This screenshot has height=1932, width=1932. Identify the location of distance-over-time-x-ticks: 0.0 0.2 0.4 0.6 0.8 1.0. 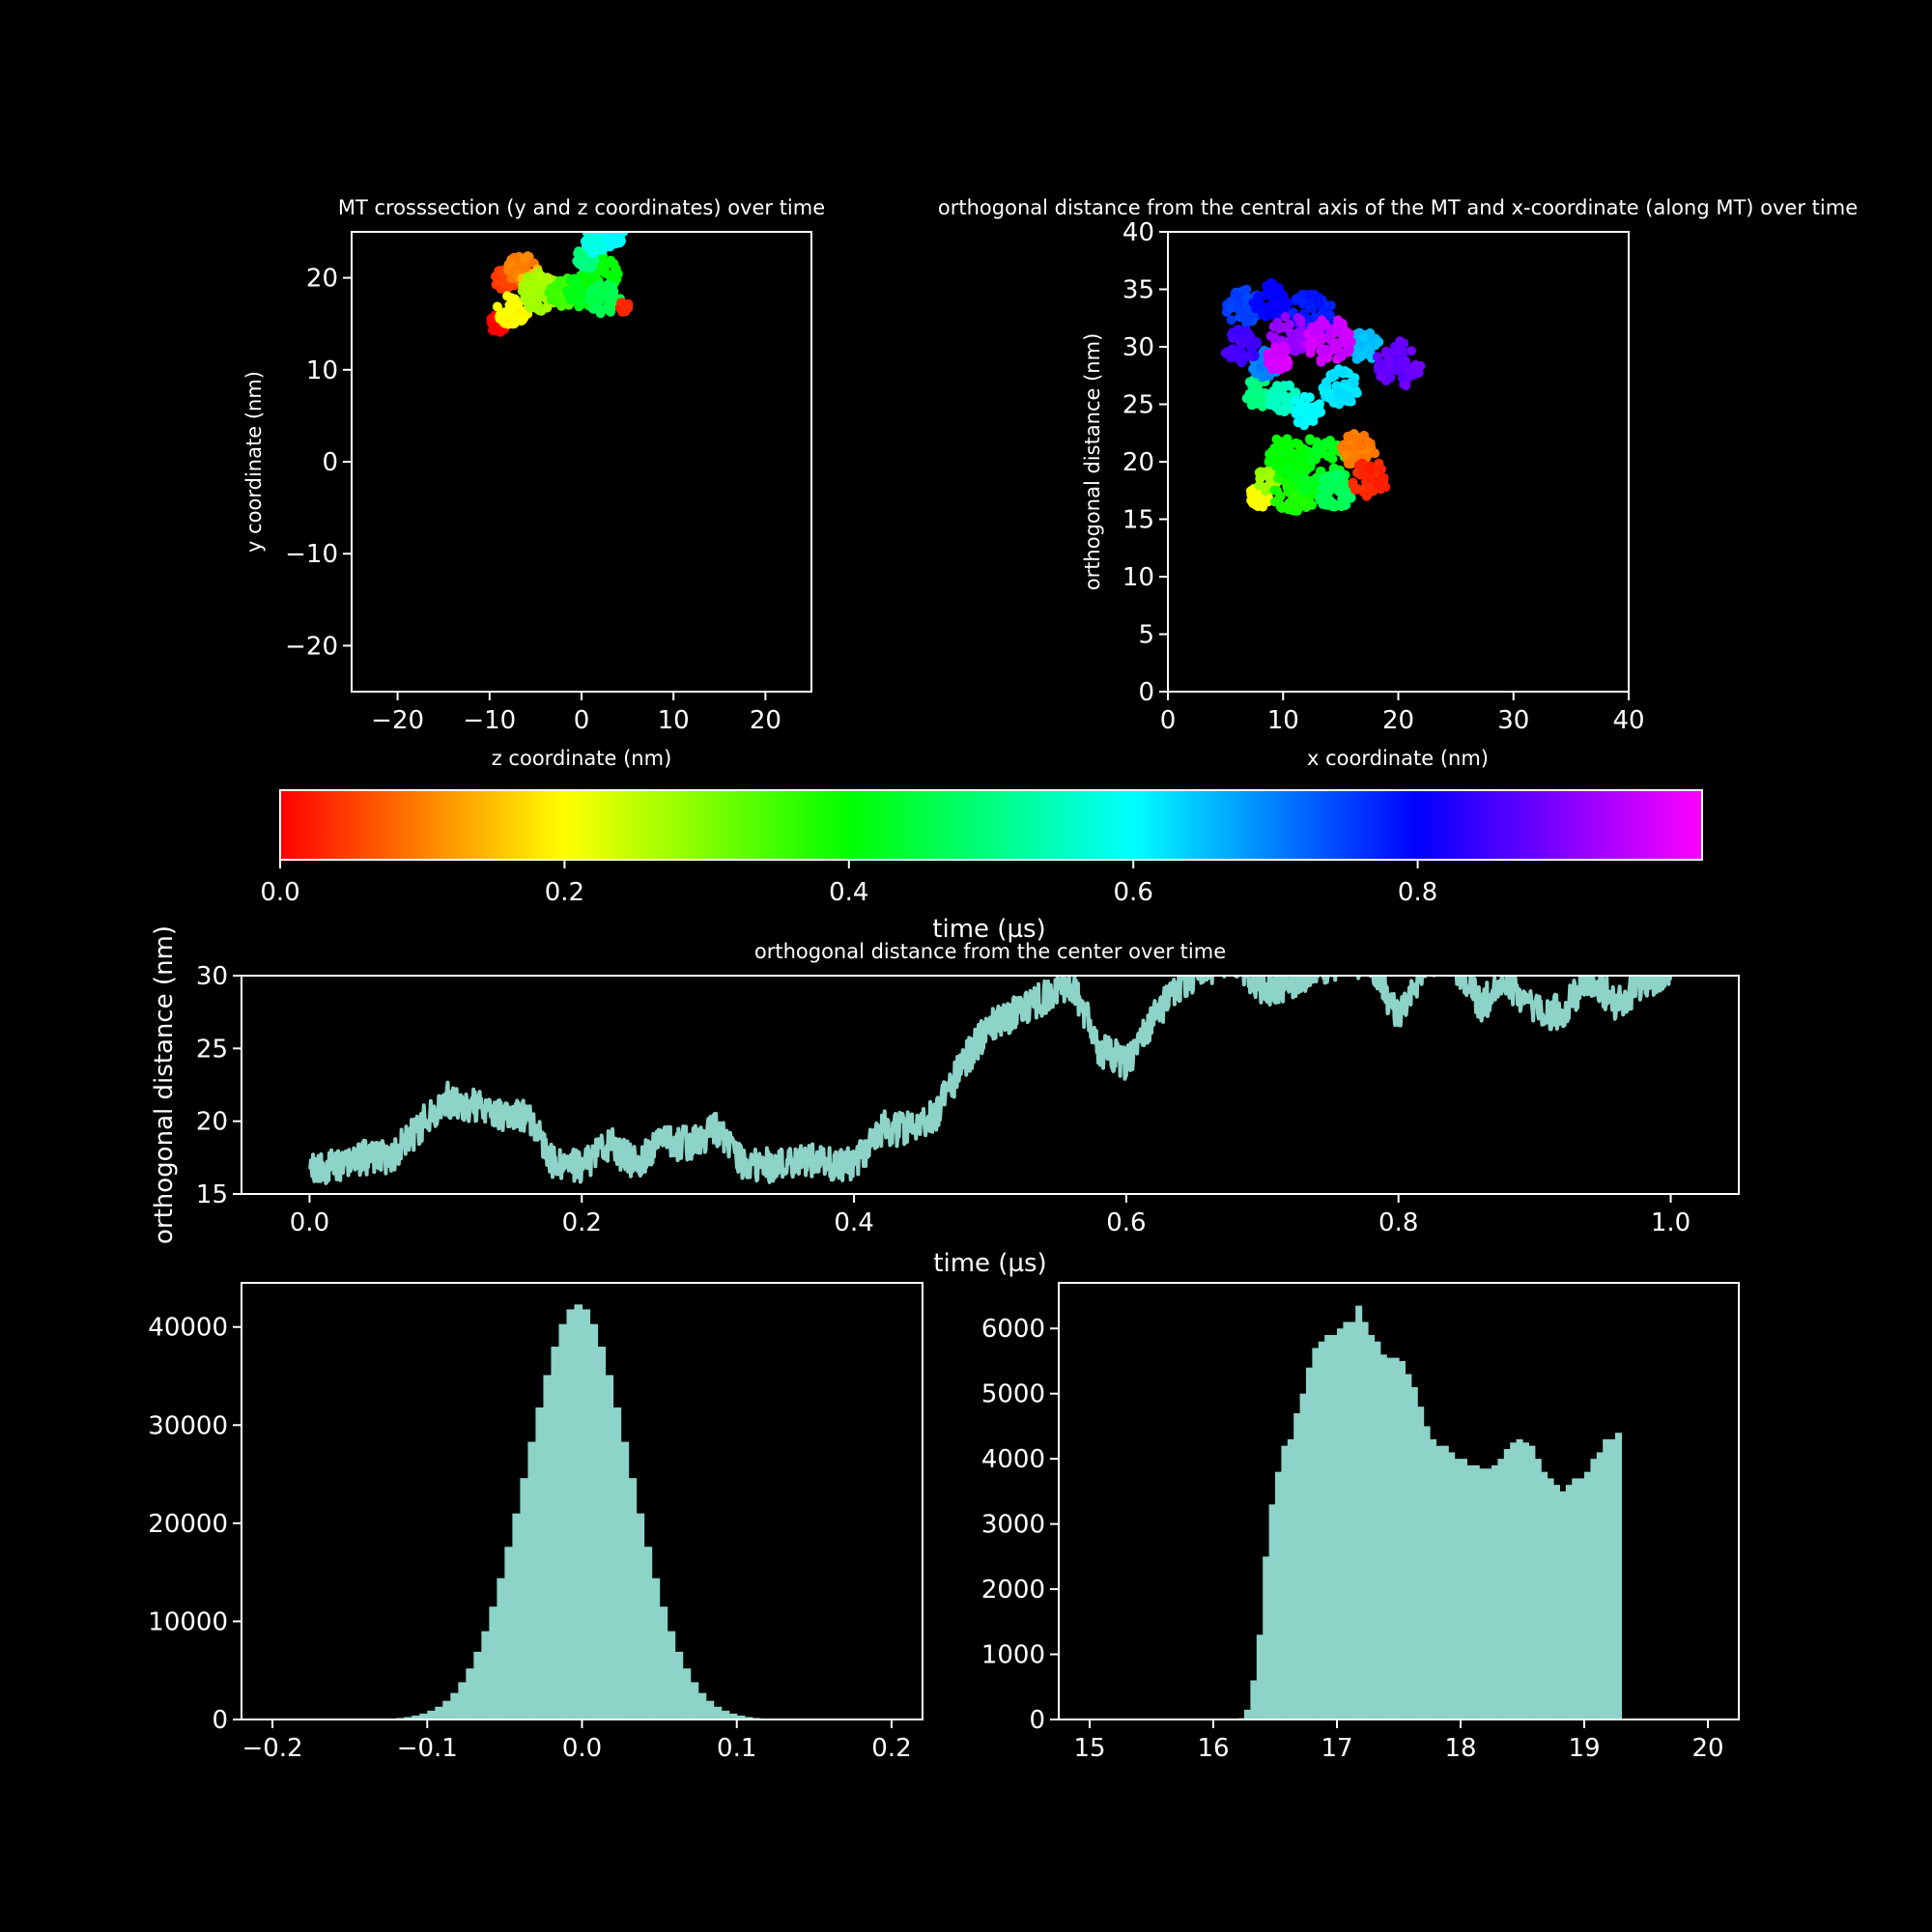
(990, 1215).